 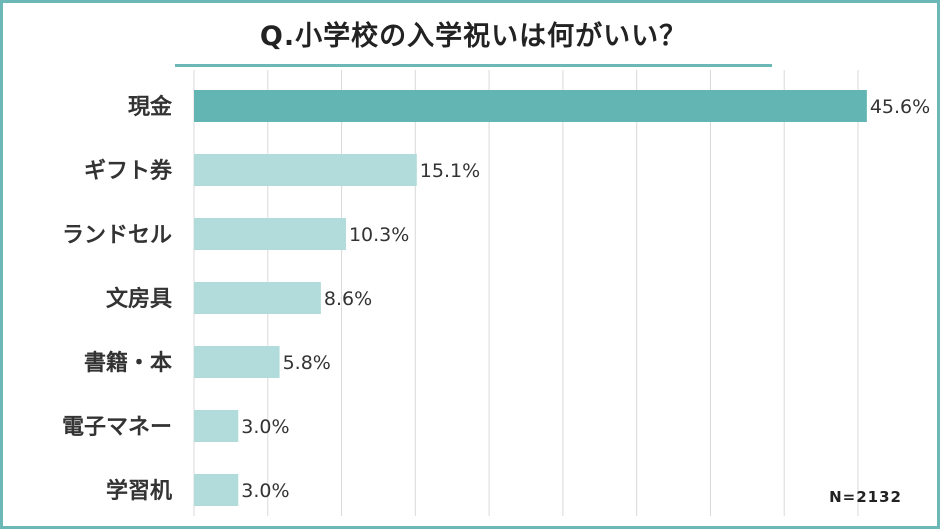 I want to click on value-label: 10.3%, so click(x=379, y=235).